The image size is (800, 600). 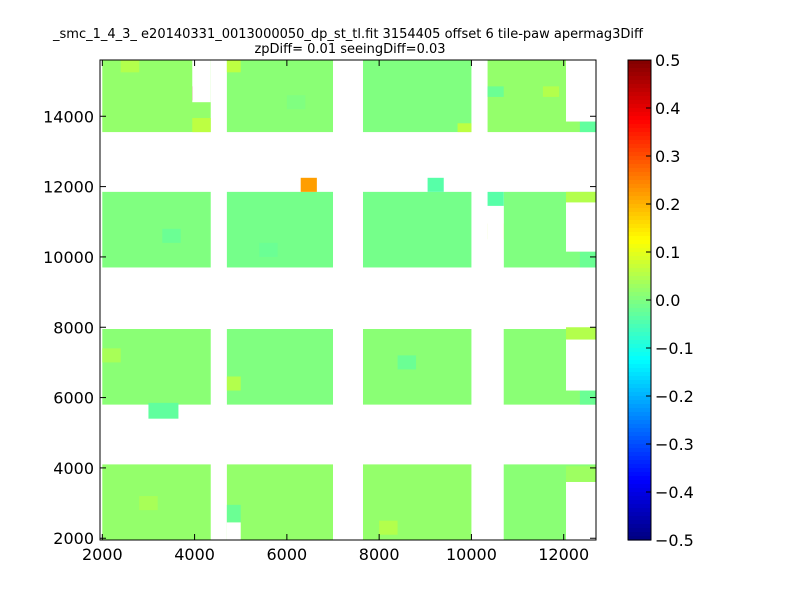 What do you see at coordinates (379, 554) in the screenshot?
I see `x-tick-label: 8000` at bounding box center [379, 554].